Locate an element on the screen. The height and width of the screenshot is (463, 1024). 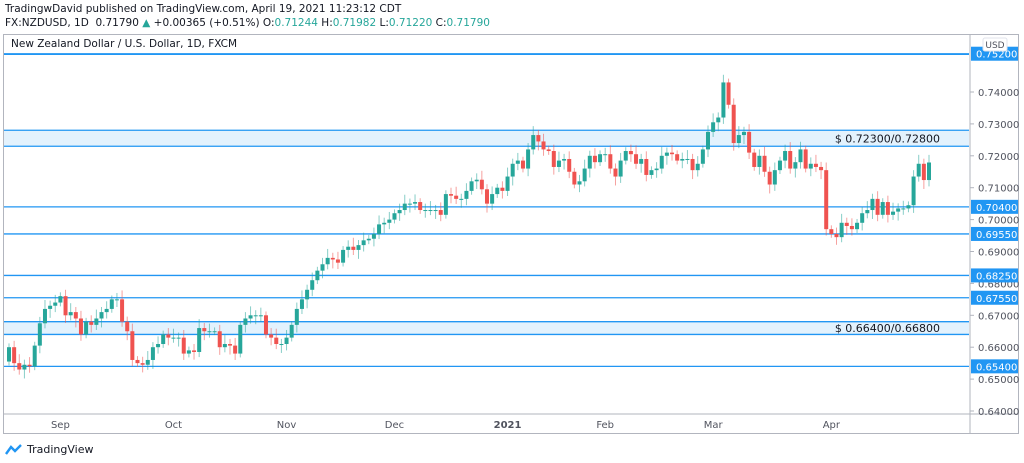
price-tag-label: 0.69550 is located at coordinates (996, 235).